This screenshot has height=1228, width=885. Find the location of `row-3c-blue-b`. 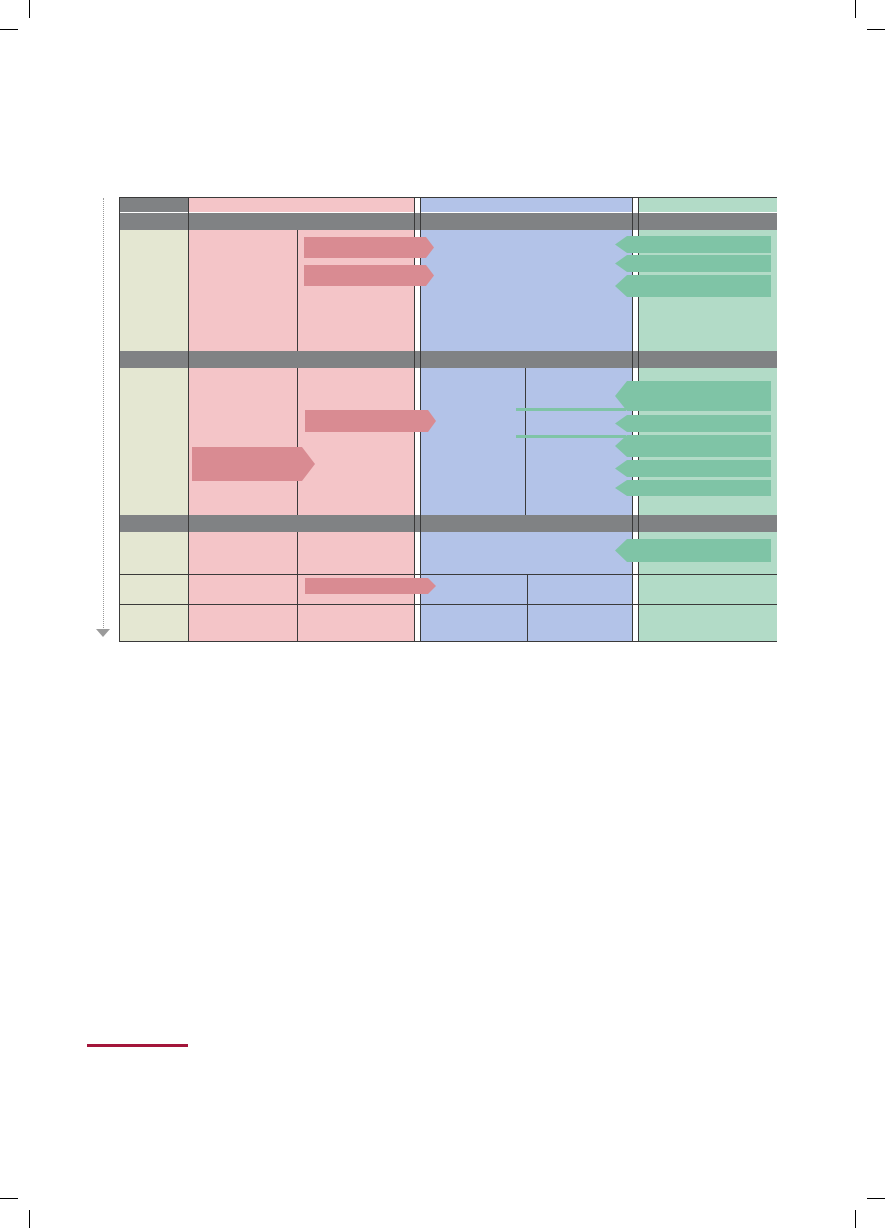

row-3c-blue-b is located at coordinates (579, 623).